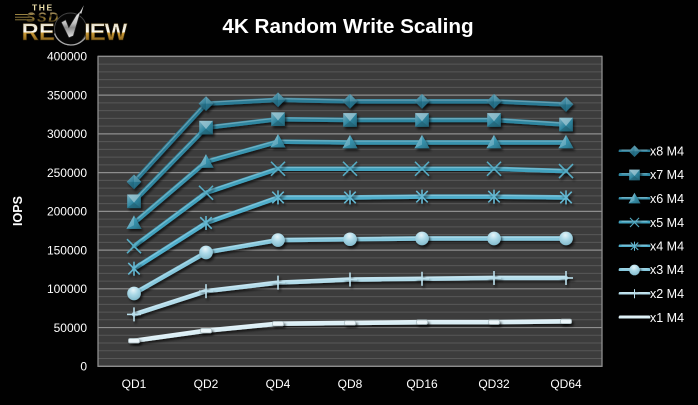 The width and height of the screenshot is (698, 405). I want to click on svg-text: THE, so click(43, 8).